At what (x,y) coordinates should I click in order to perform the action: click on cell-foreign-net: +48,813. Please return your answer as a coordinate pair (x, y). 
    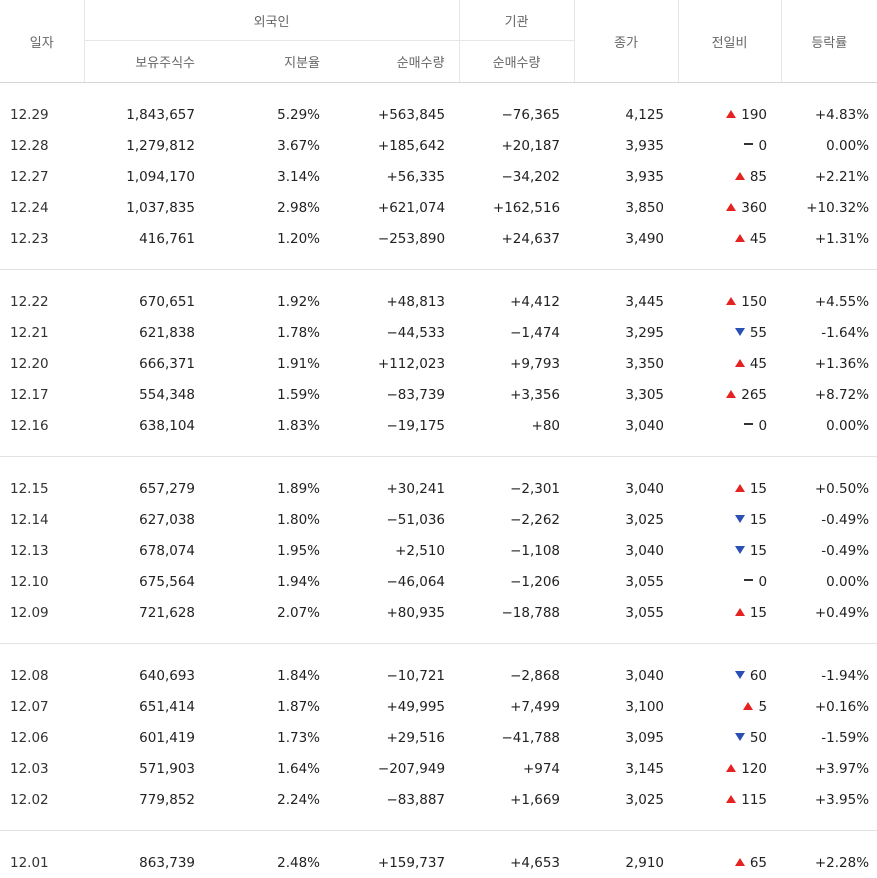
    Looking at the image, I should click on (396, 301).